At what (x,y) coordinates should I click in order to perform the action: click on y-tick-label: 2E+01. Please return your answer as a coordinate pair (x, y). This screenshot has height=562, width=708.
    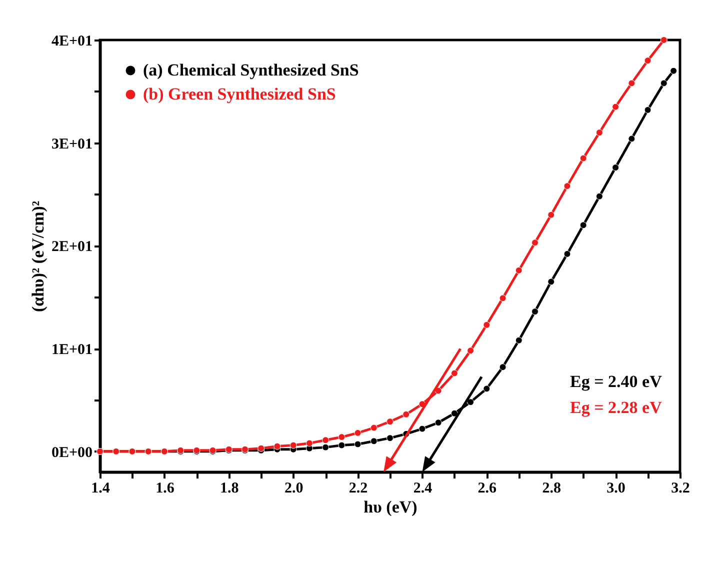
    Looking at the image, I should click on (71, 247).